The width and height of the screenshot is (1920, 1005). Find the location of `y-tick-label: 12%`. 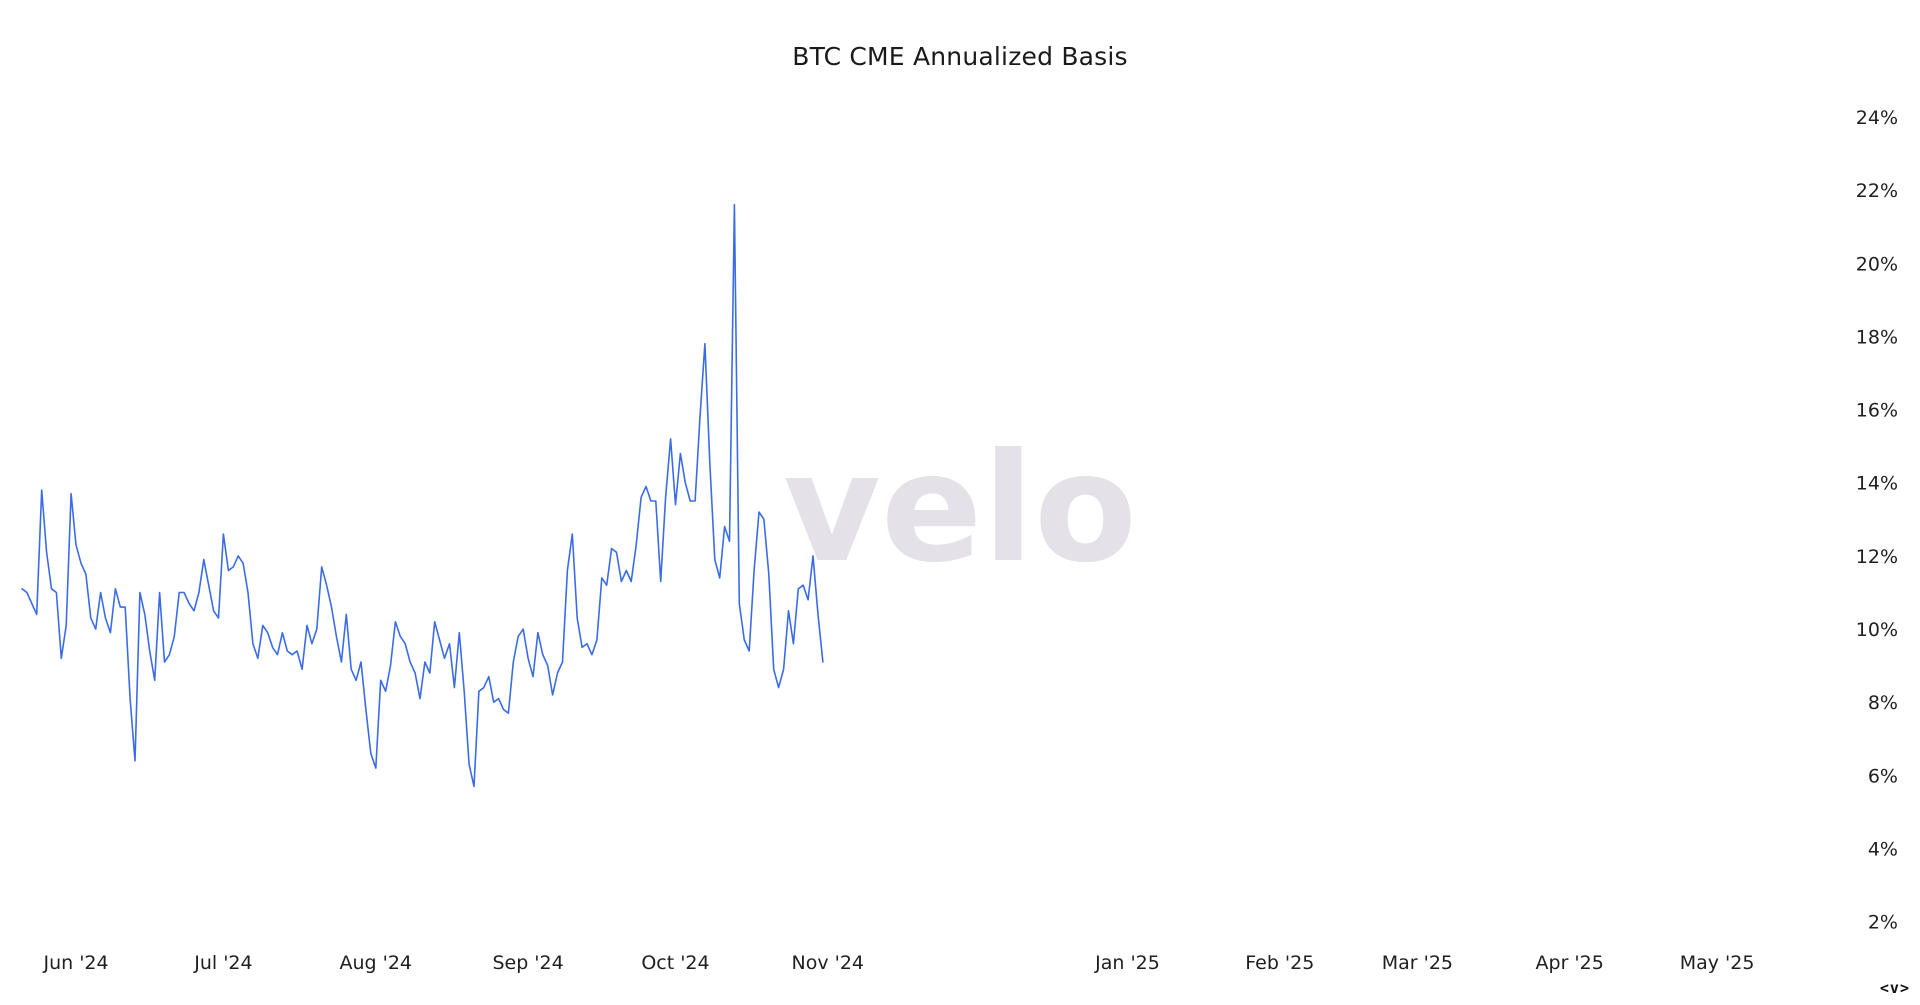

y-tick-label: 12% is located at coordinates (1877, 557).